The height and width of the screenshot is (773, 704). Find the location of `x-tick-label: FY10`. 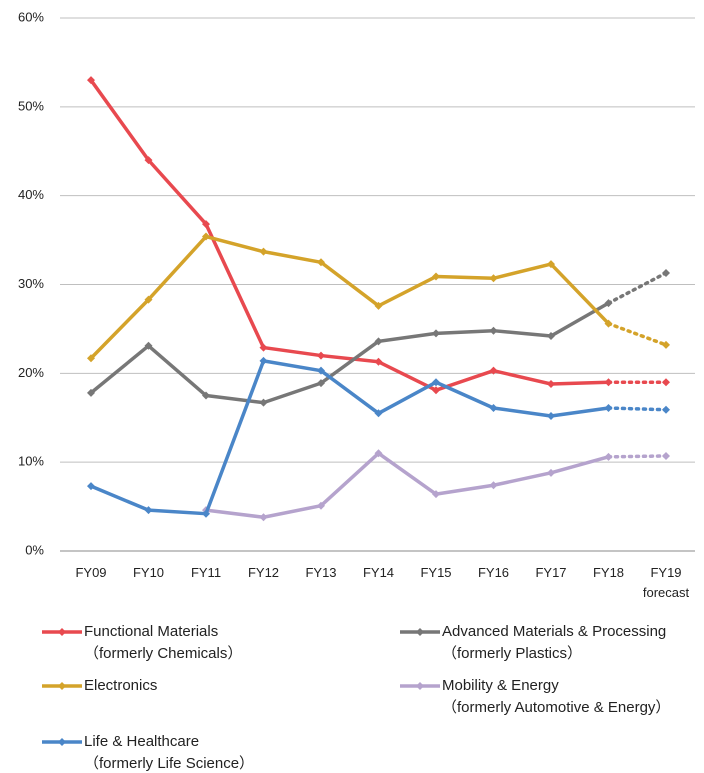

x-tick-label: FY10 is located at coordinates (148, 572).